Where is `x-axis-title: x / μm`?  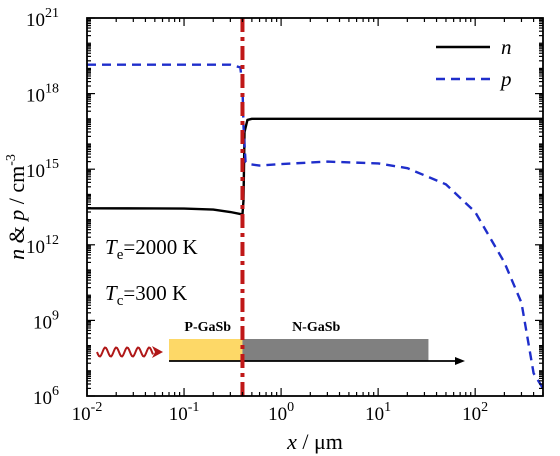 x-axis-title: x / μm is located at coordinates (314, 441).